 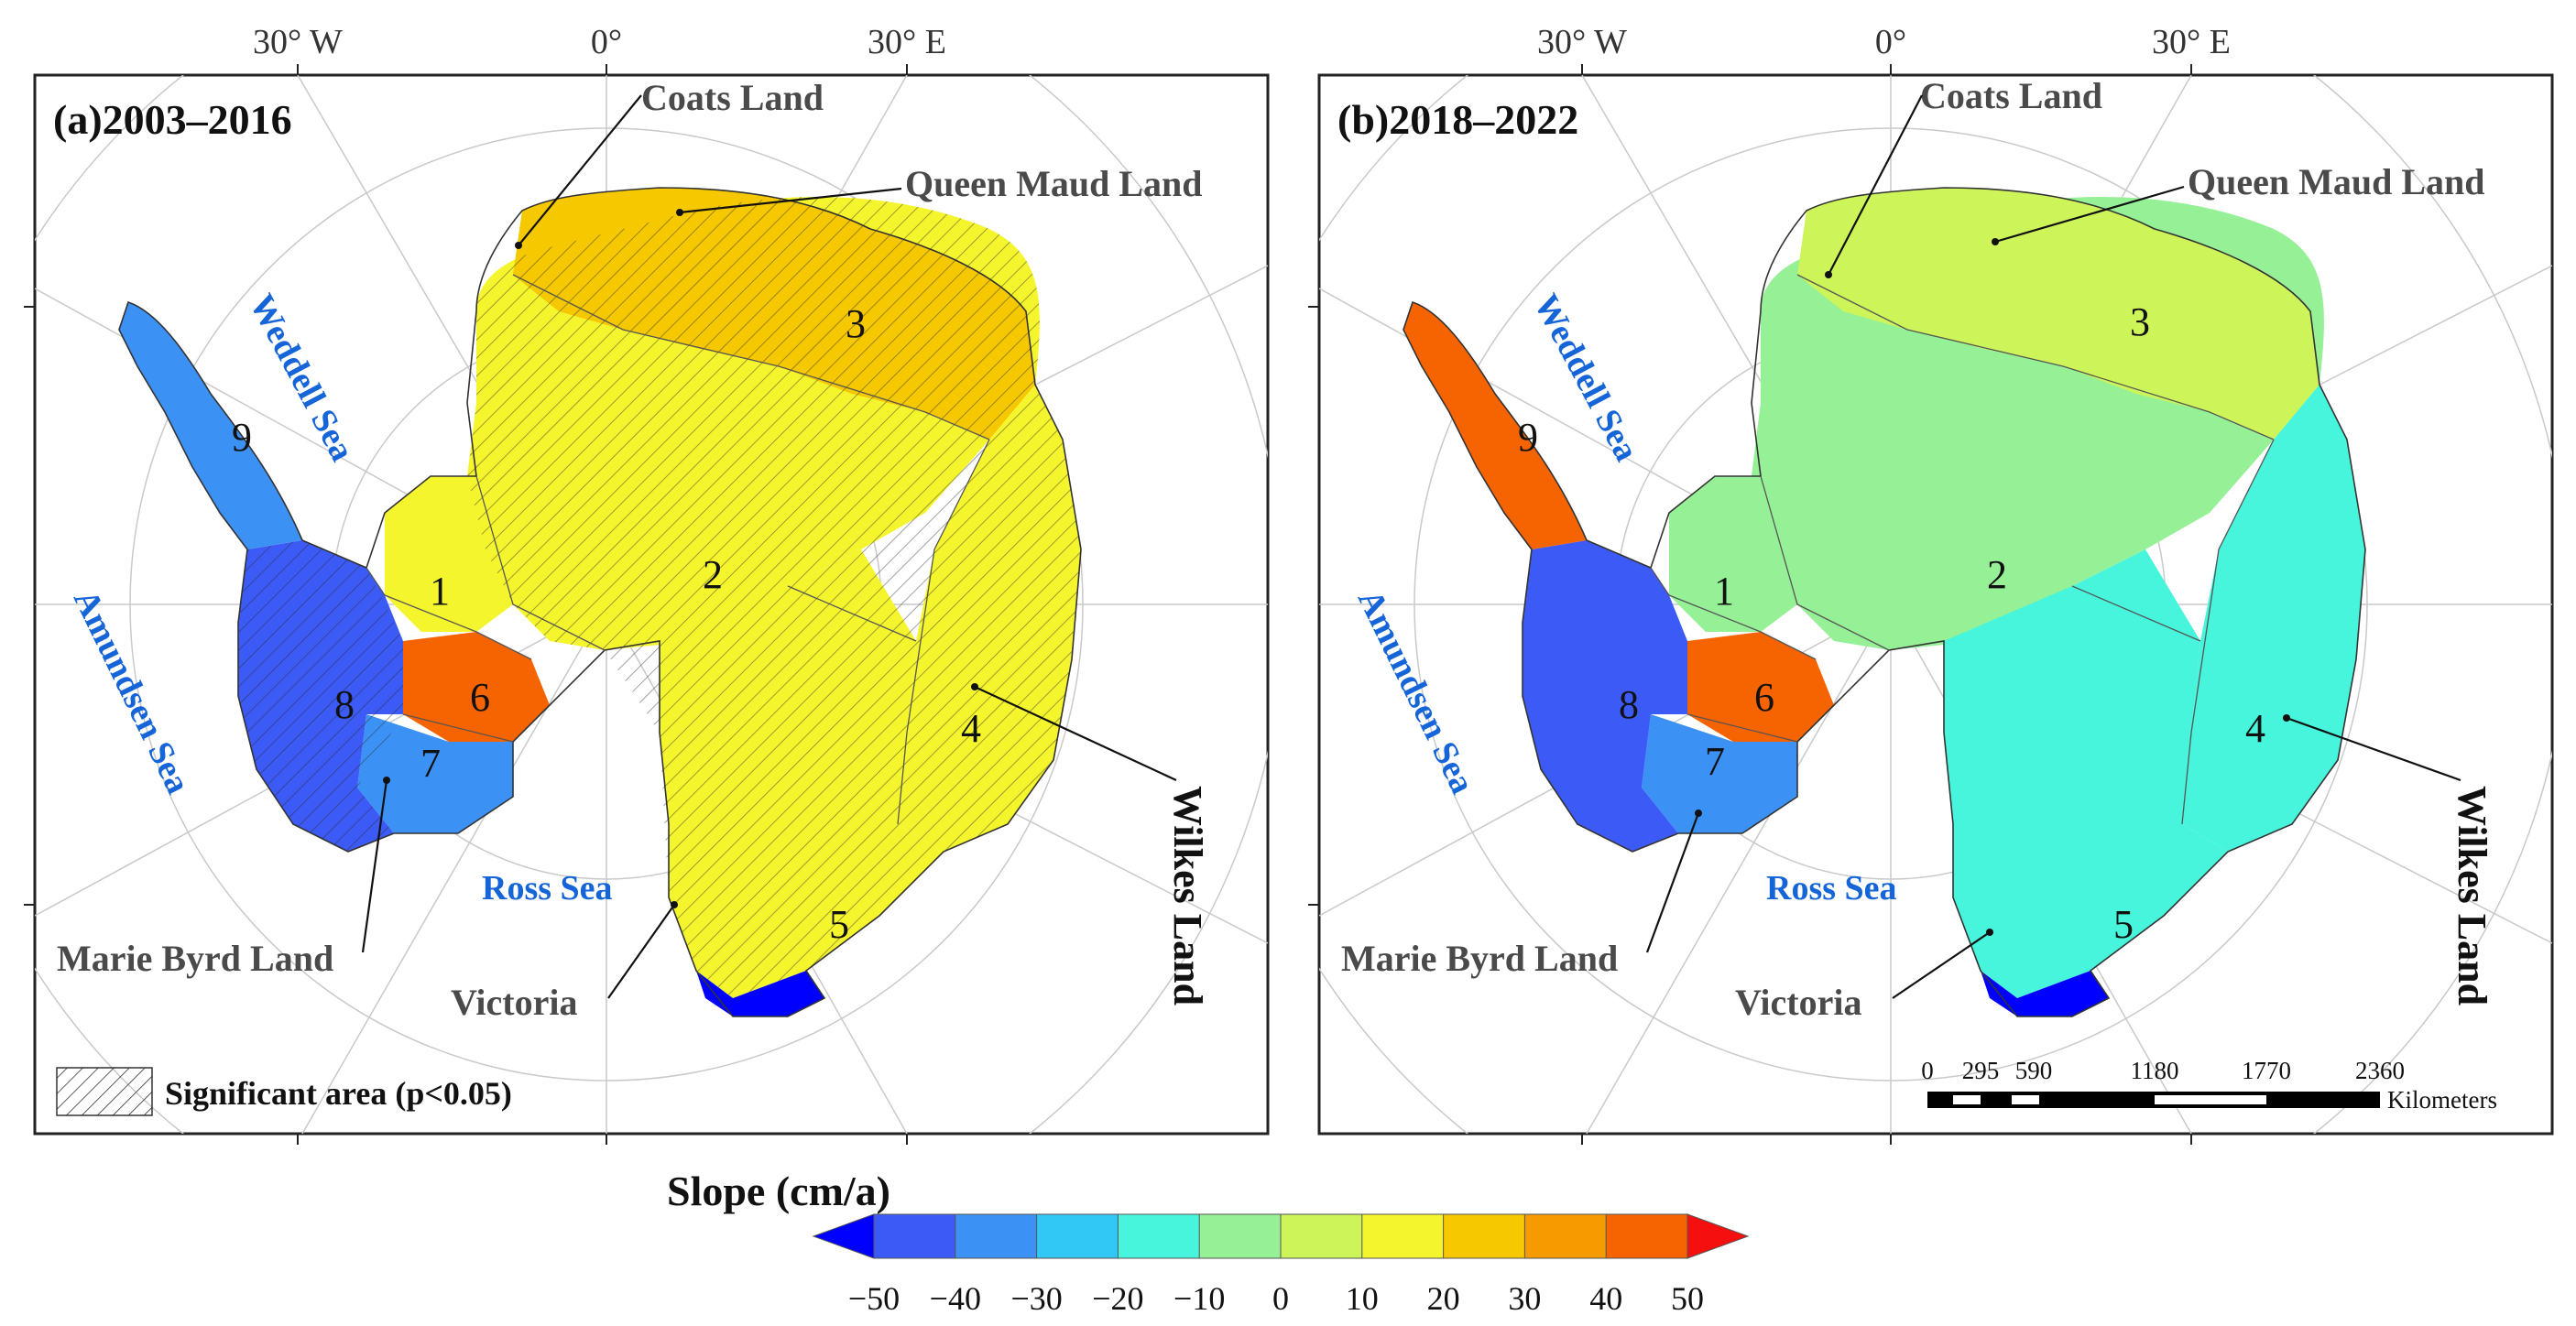 I want to click on colorbar-tick-label: 0, so click(x=1281, y=1298).